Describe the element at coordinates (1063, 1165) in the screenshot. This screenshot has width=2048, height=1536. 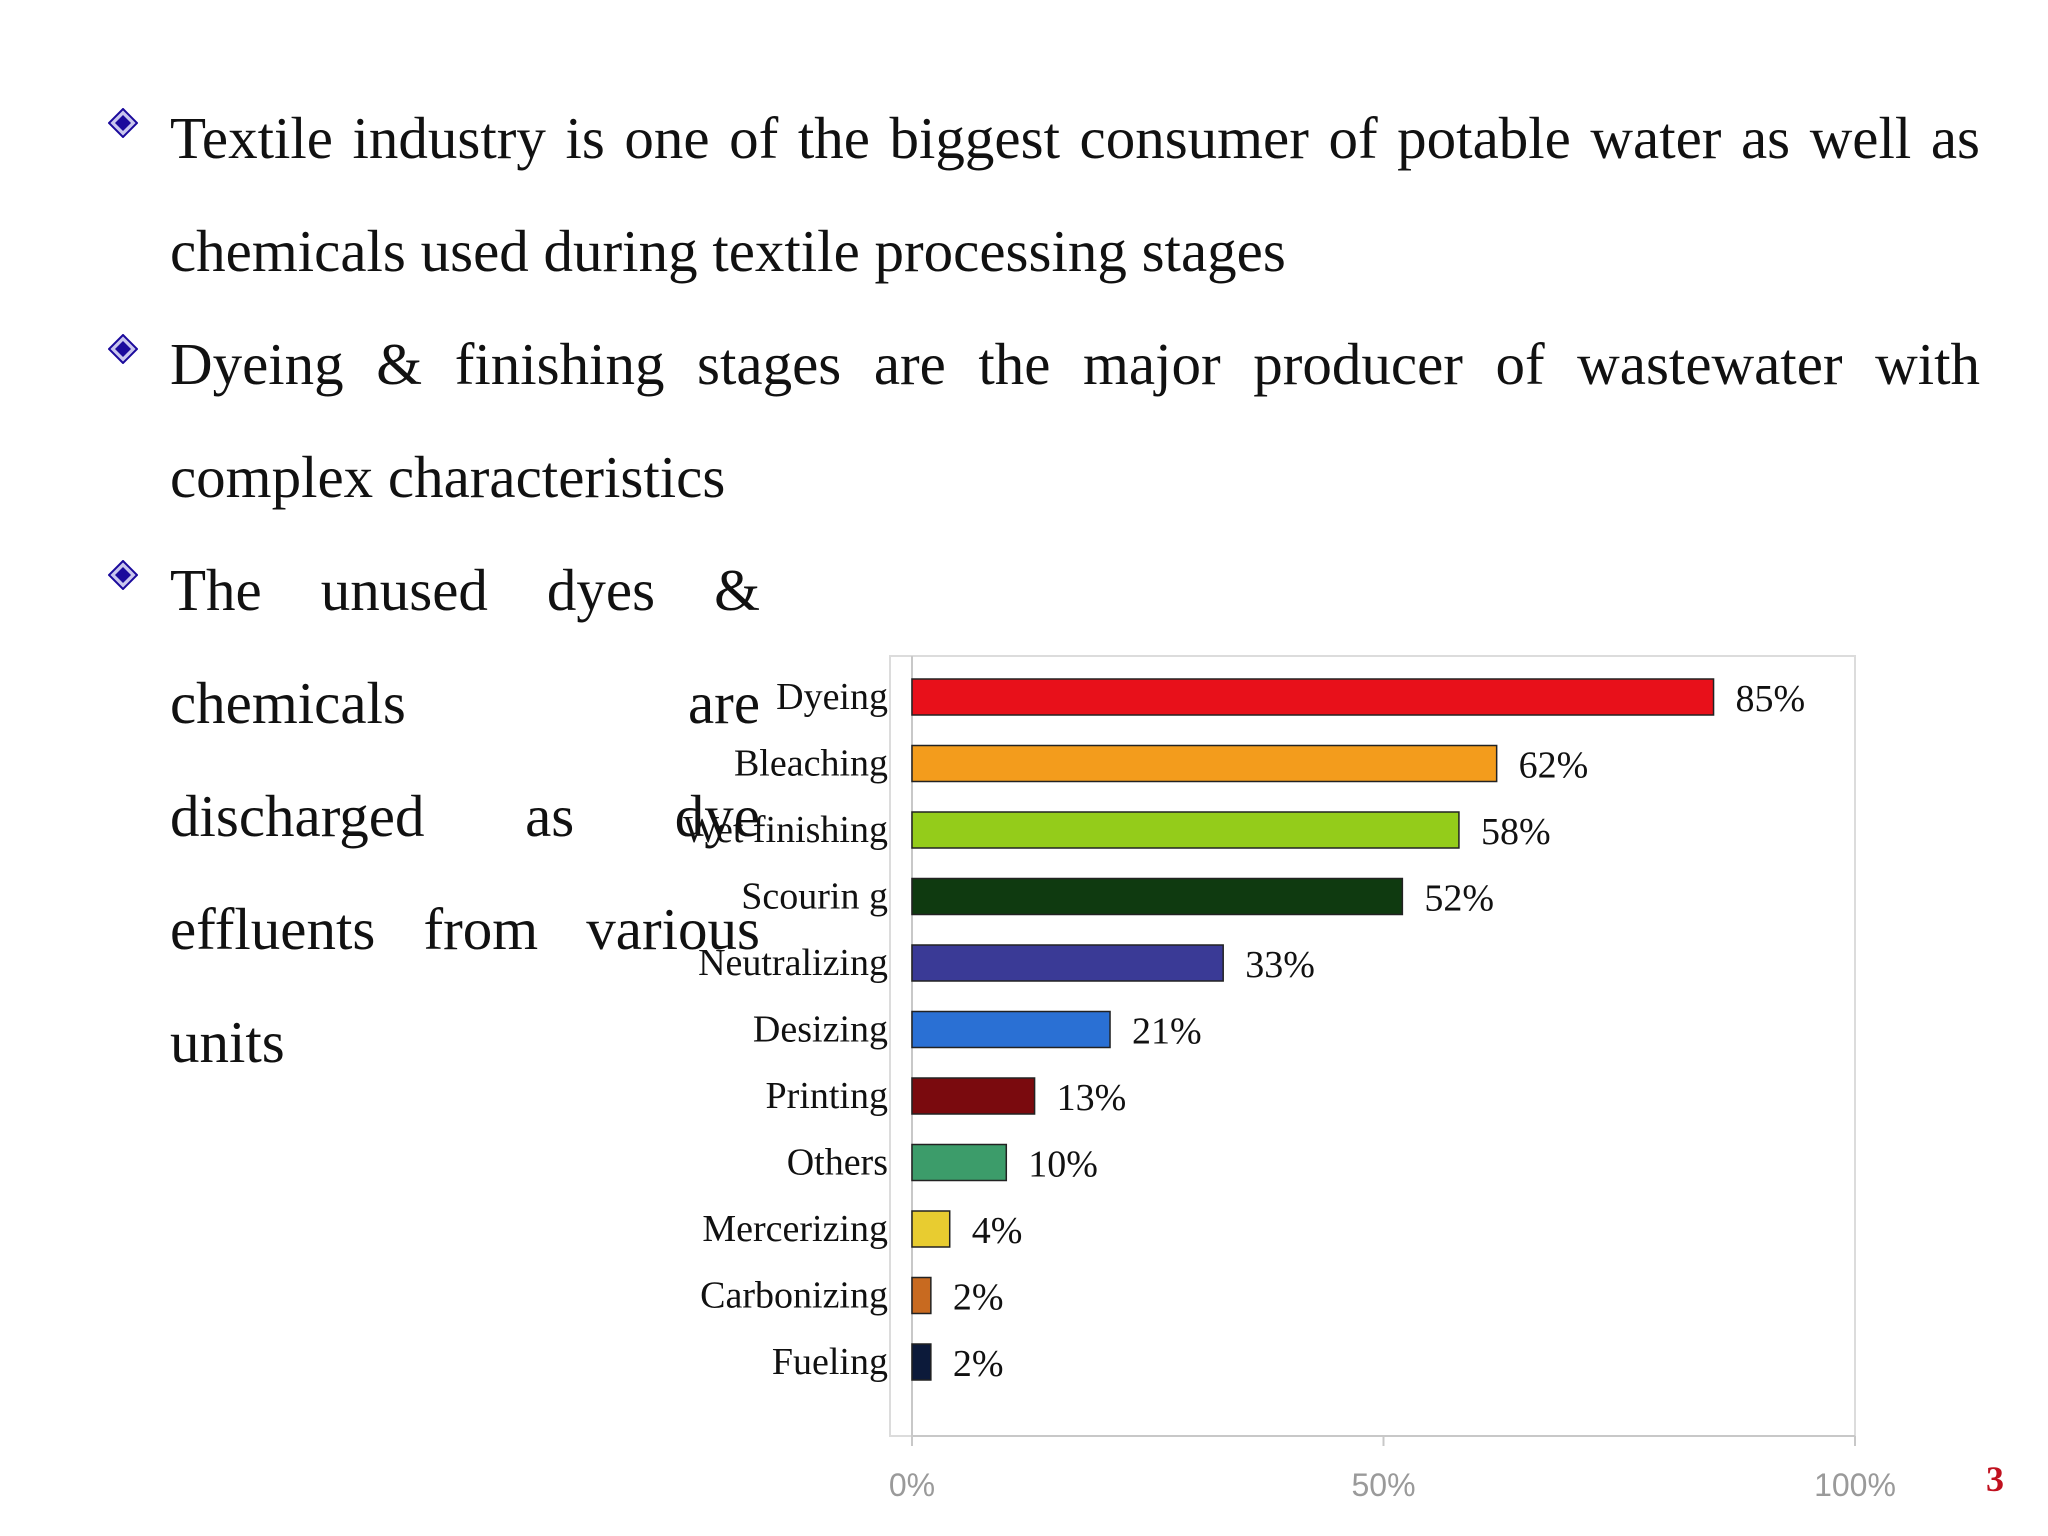
I see `value-label: 10%` at that location.